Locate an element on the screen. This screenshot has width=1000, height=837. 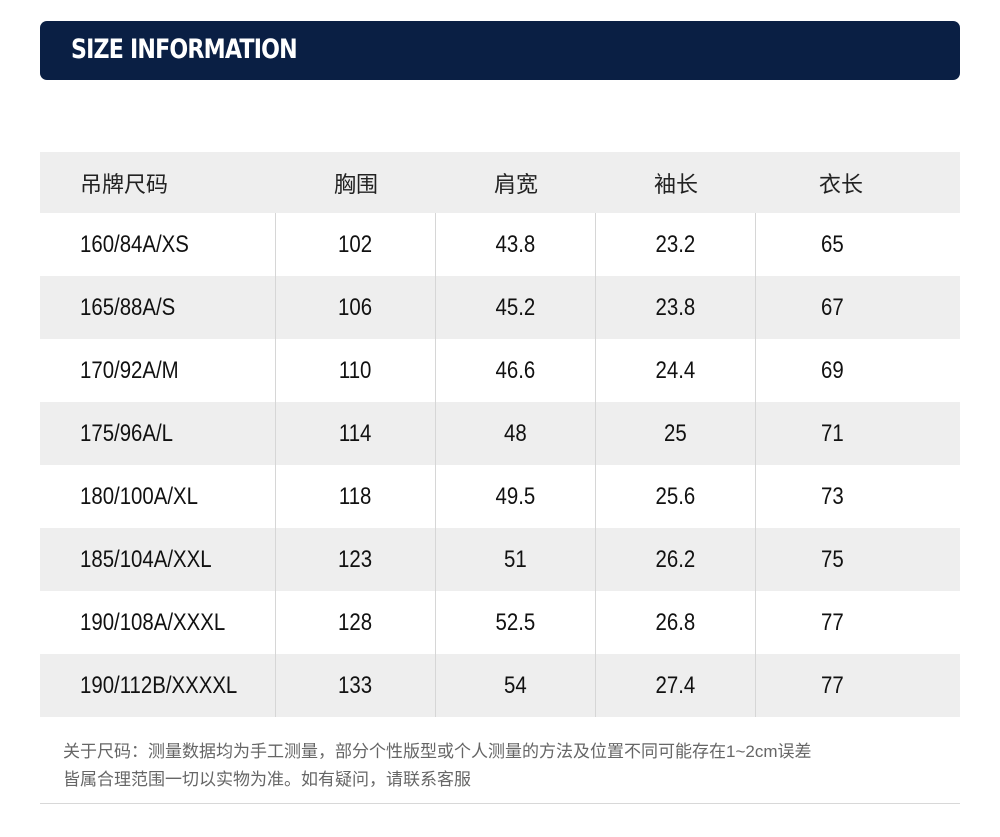
cell-sleeve: 26.8 is located at coordinates (676, 622).